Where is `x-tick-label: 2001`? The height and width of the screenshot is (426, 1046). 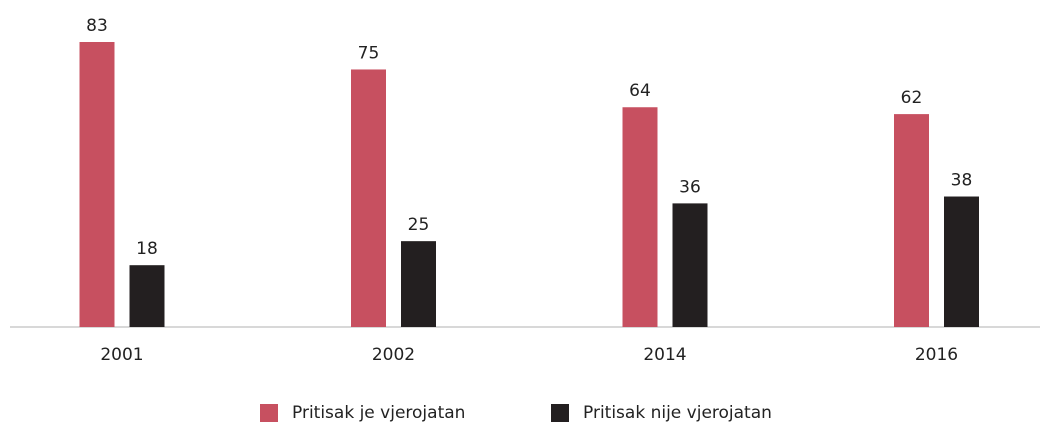
x-tick-label: 2001 is located at coordinates (121, 355).